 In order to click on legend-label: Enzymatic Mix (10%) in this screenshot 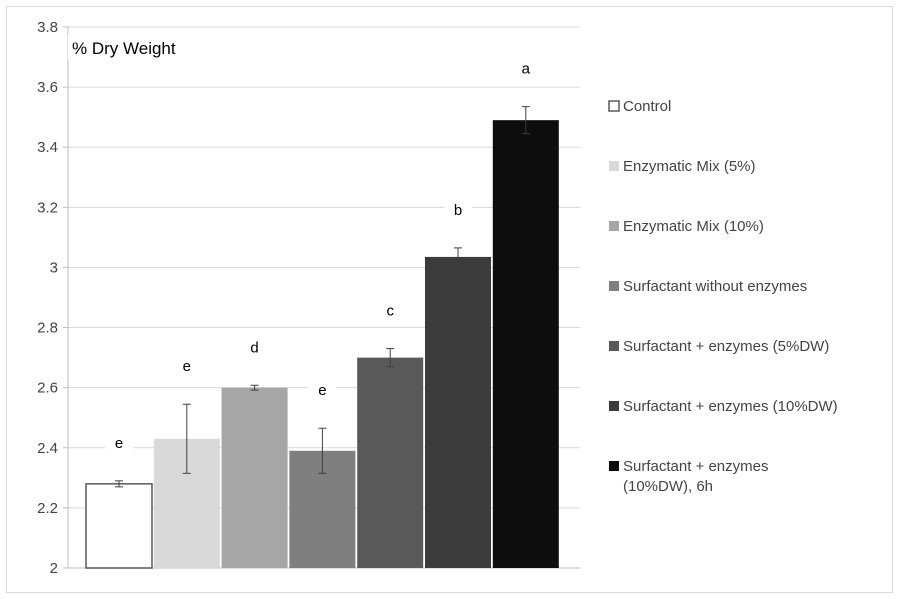, I will do `click(693, 226)`.